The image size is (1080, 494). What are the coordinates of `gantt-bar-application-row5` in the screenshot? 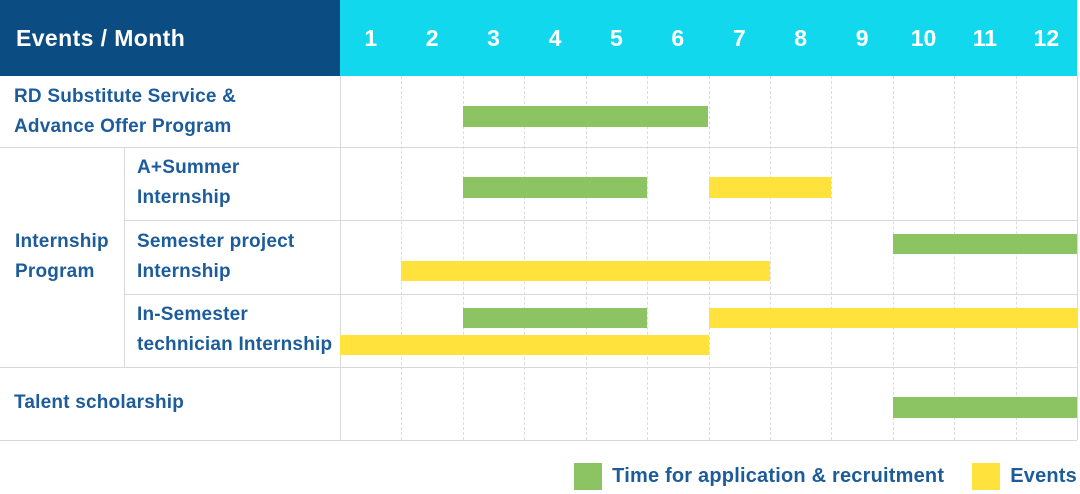 It's located at (984, 407).